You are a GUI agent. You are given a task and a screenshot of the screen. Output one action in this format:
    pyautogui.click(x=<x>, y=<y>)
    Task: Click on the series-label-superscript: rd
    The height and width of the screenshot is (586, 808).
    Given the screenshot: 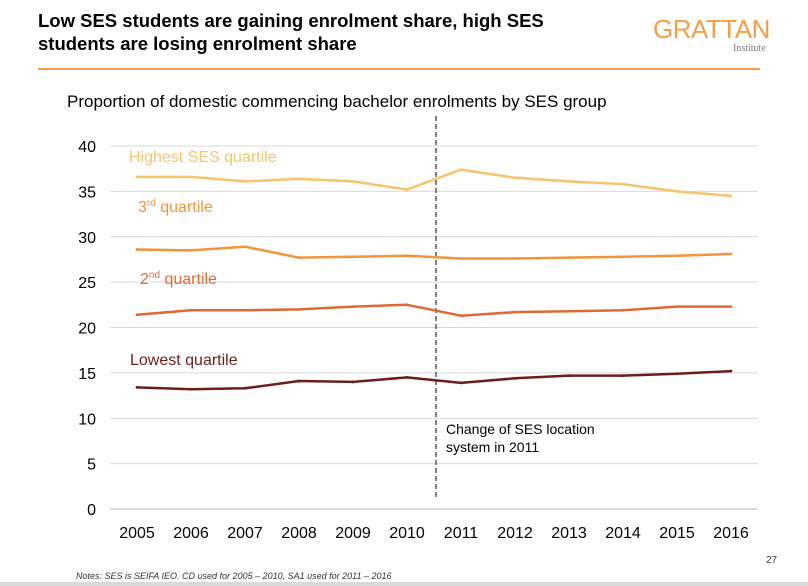 What is the action you would take?
    pyautogui.click(x=151, y=203)
    